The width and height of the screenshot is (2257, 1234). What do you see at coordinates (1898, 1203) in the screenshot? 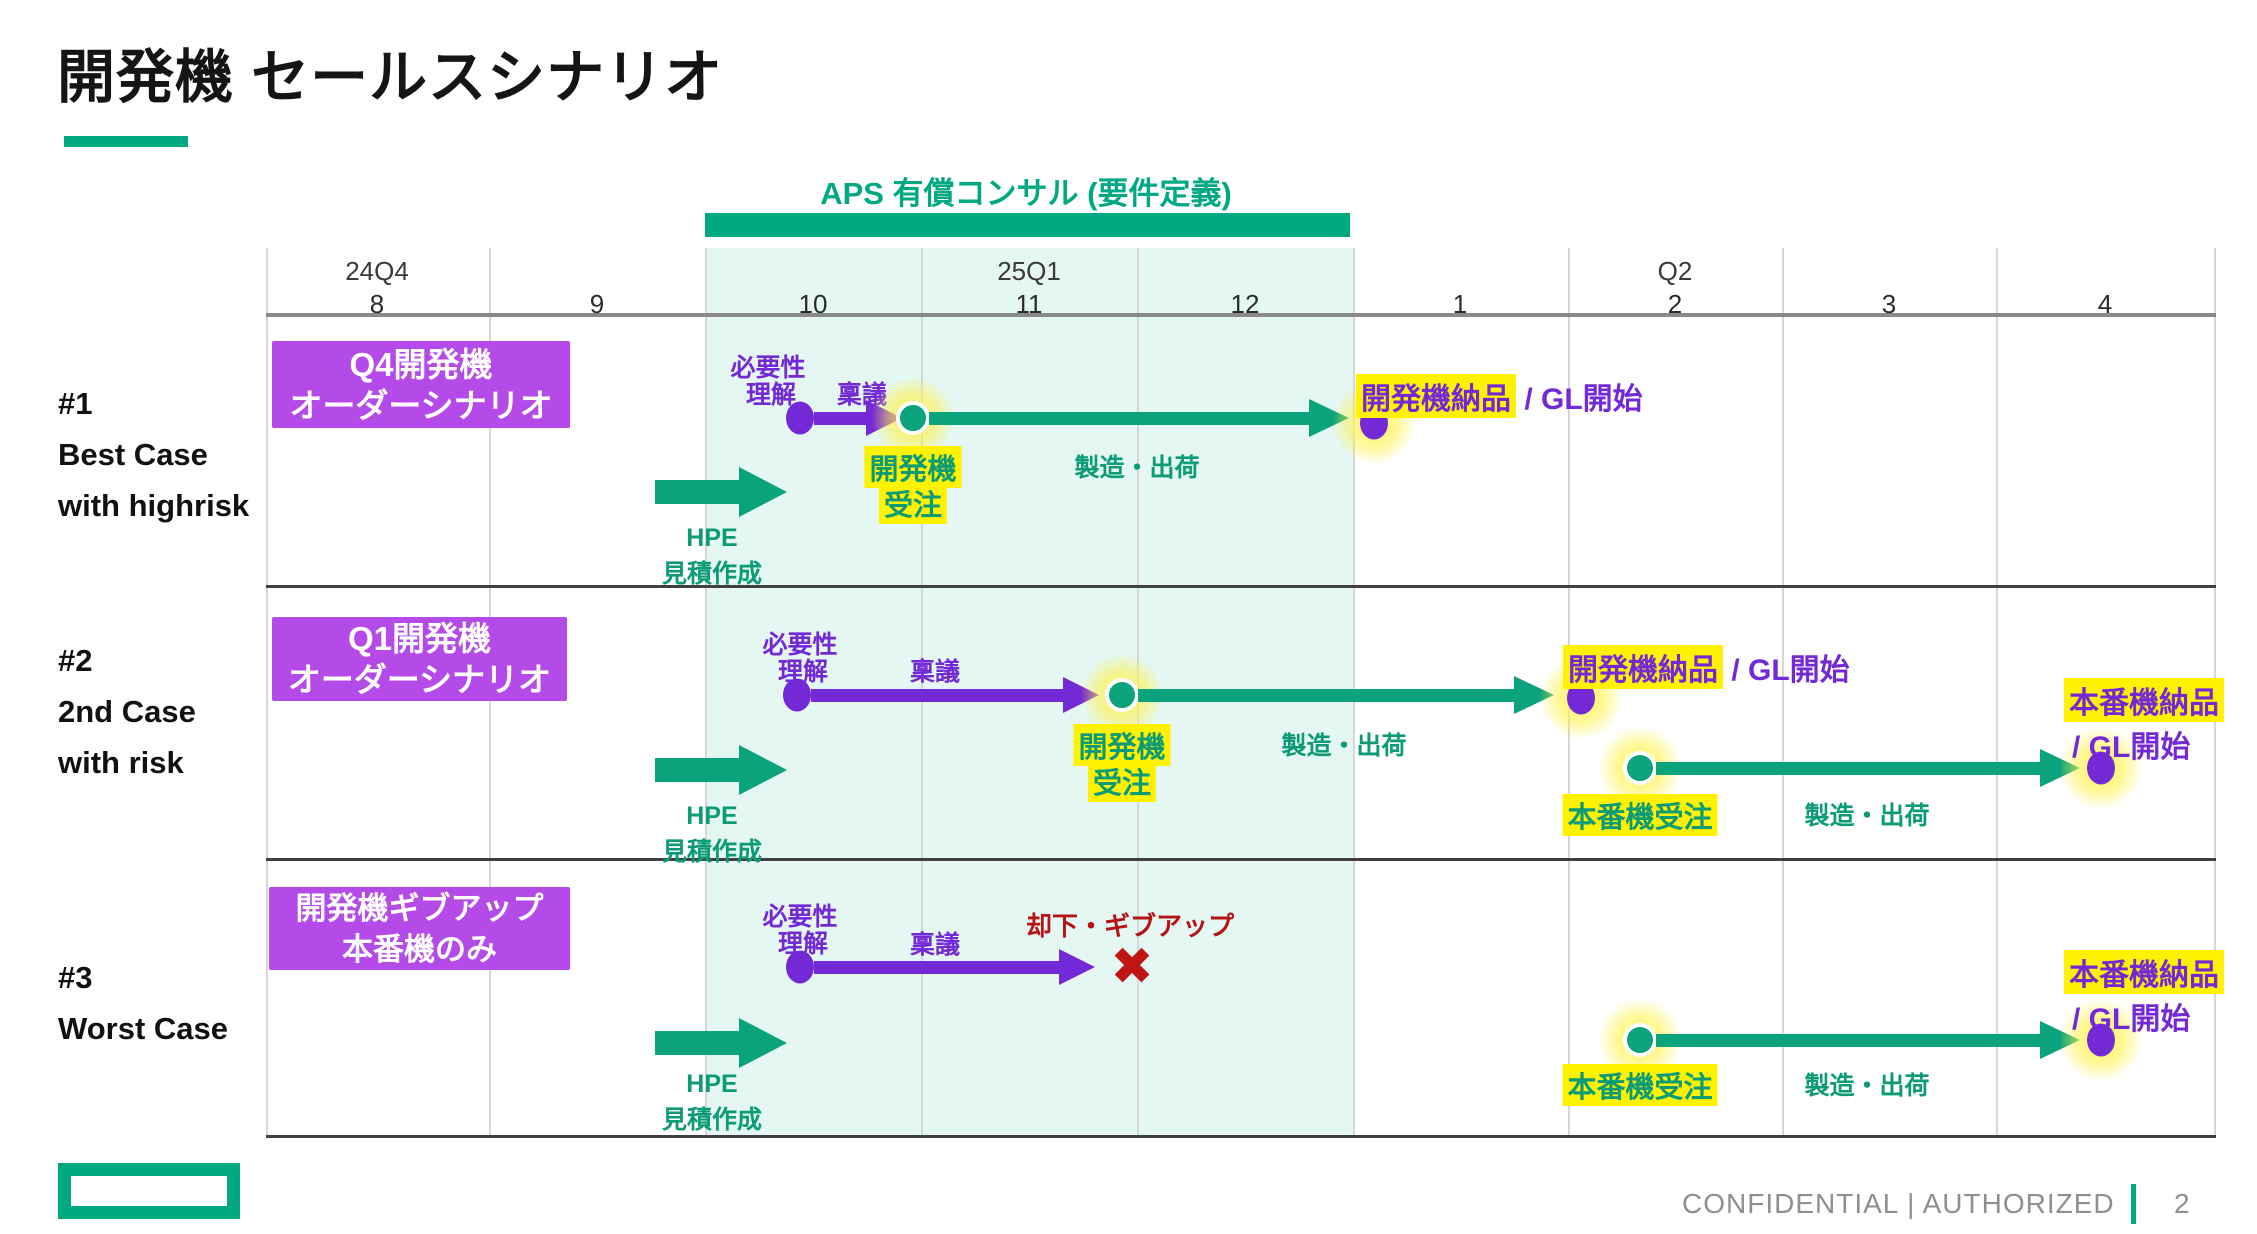
I see `confidential-label: CONFIDENTIAL | AUTHORIZED` at bounding box center [1898, 1203].